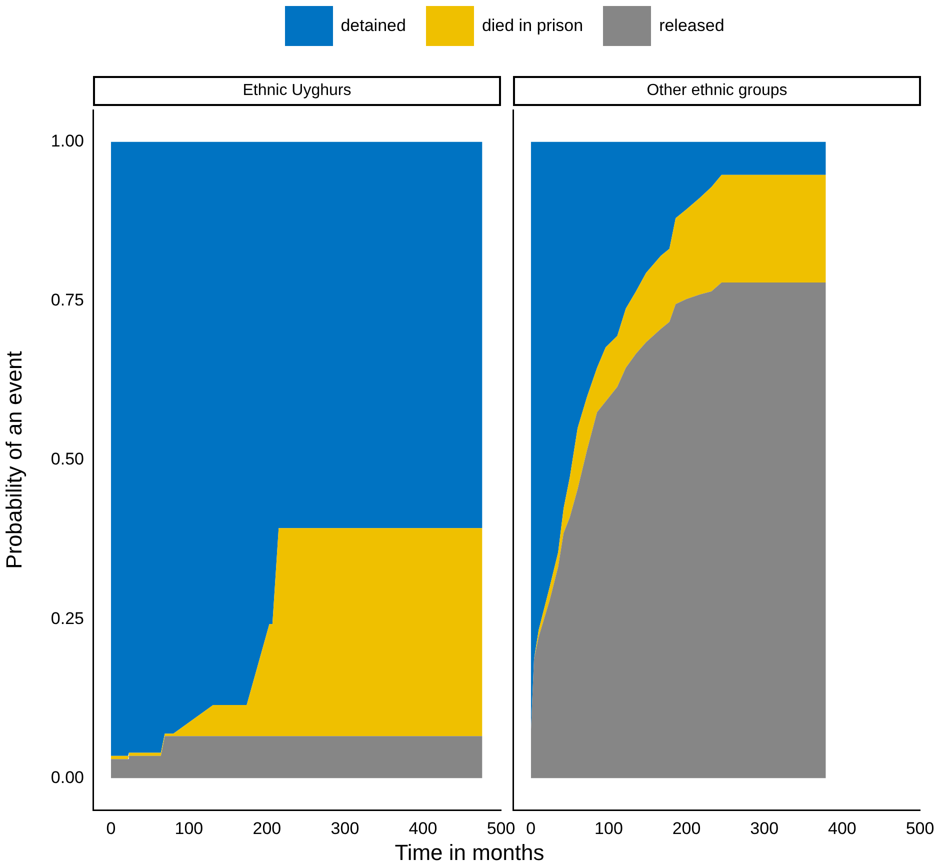 This screenshot has height=868, width=939. I want to click on y-axis-title: Probability of an event, so click(13, 460).